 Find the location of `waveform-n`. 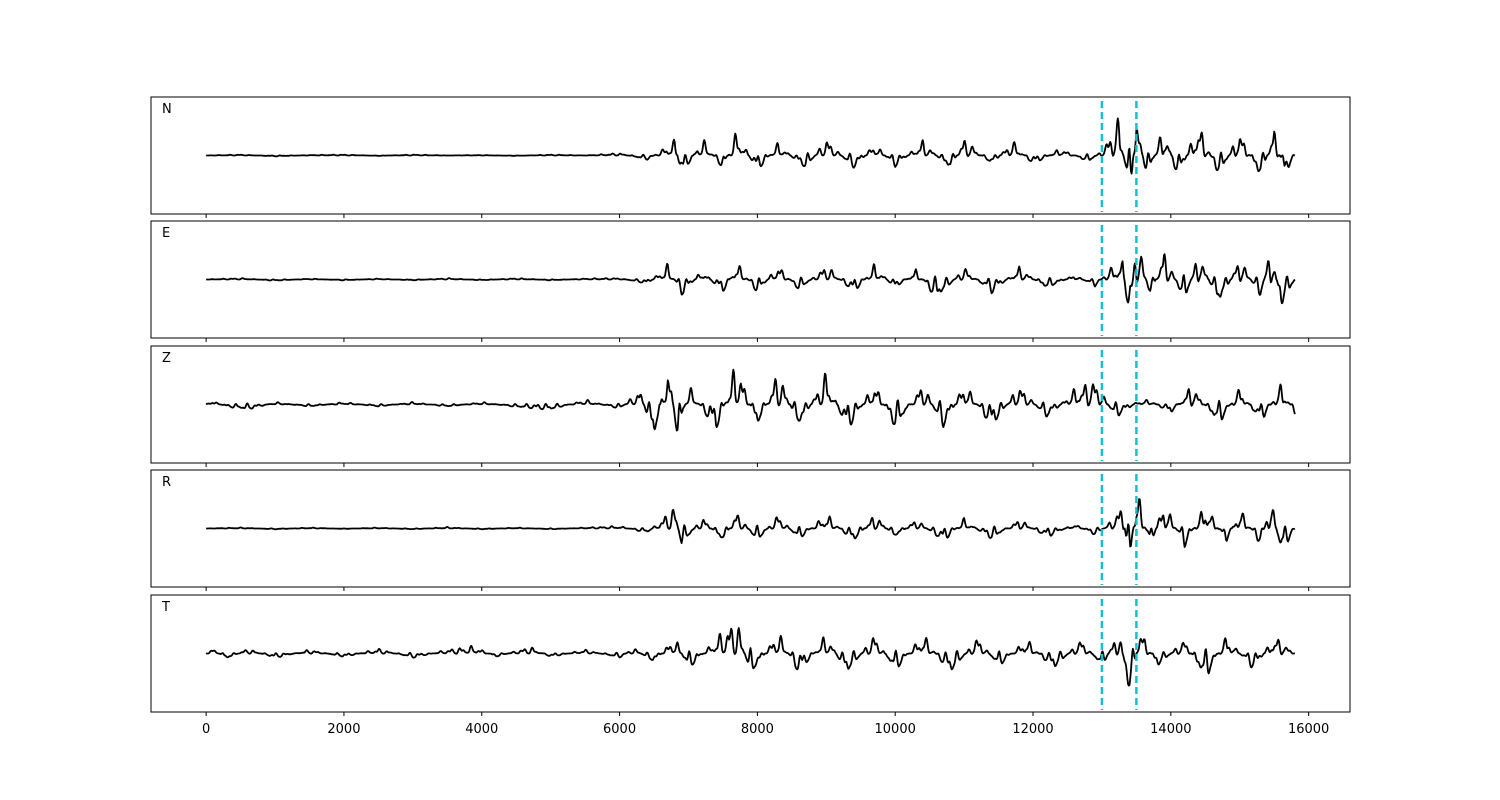

waveform-n is located at coordinates (750, 146).